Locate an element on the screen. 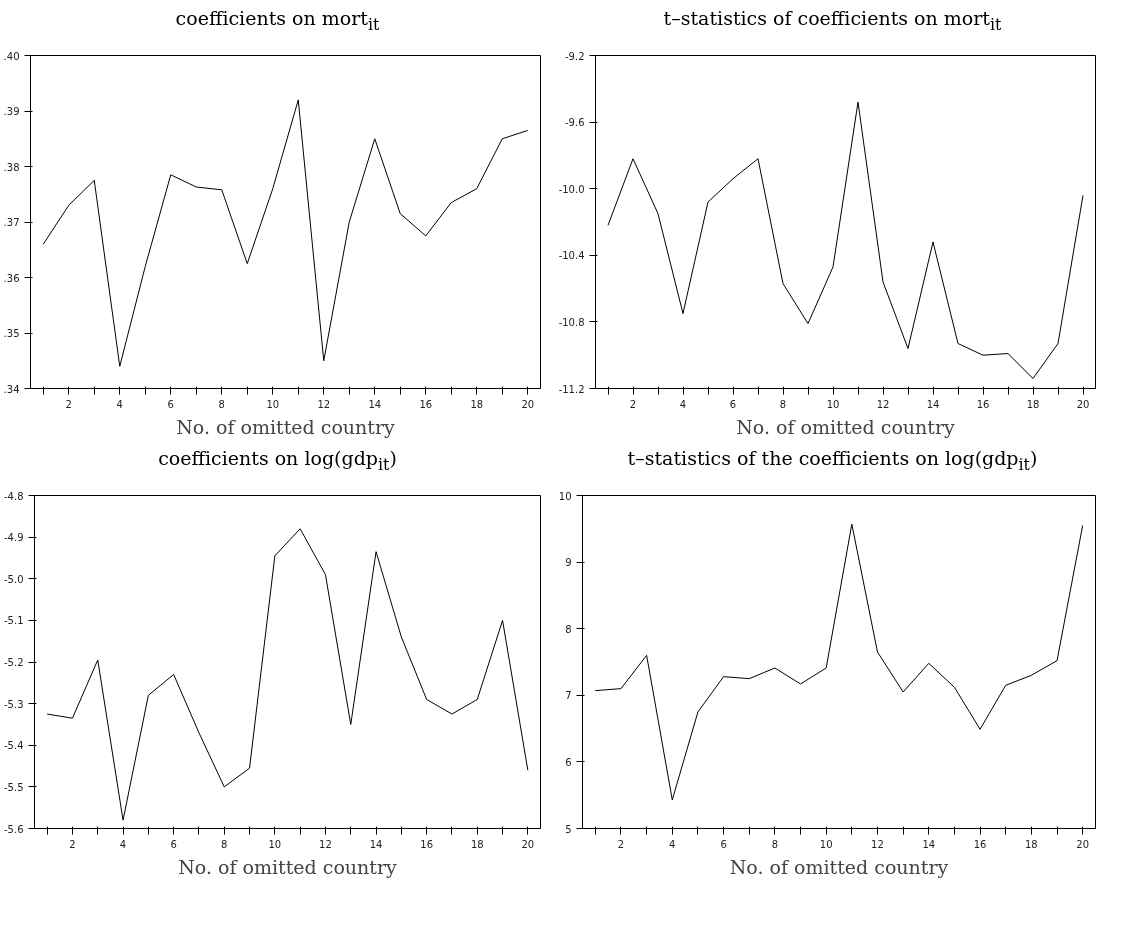 The width and height of the screenshot is (1143, 943). y-tick-label: 5 is located at coordinates (568, 829).